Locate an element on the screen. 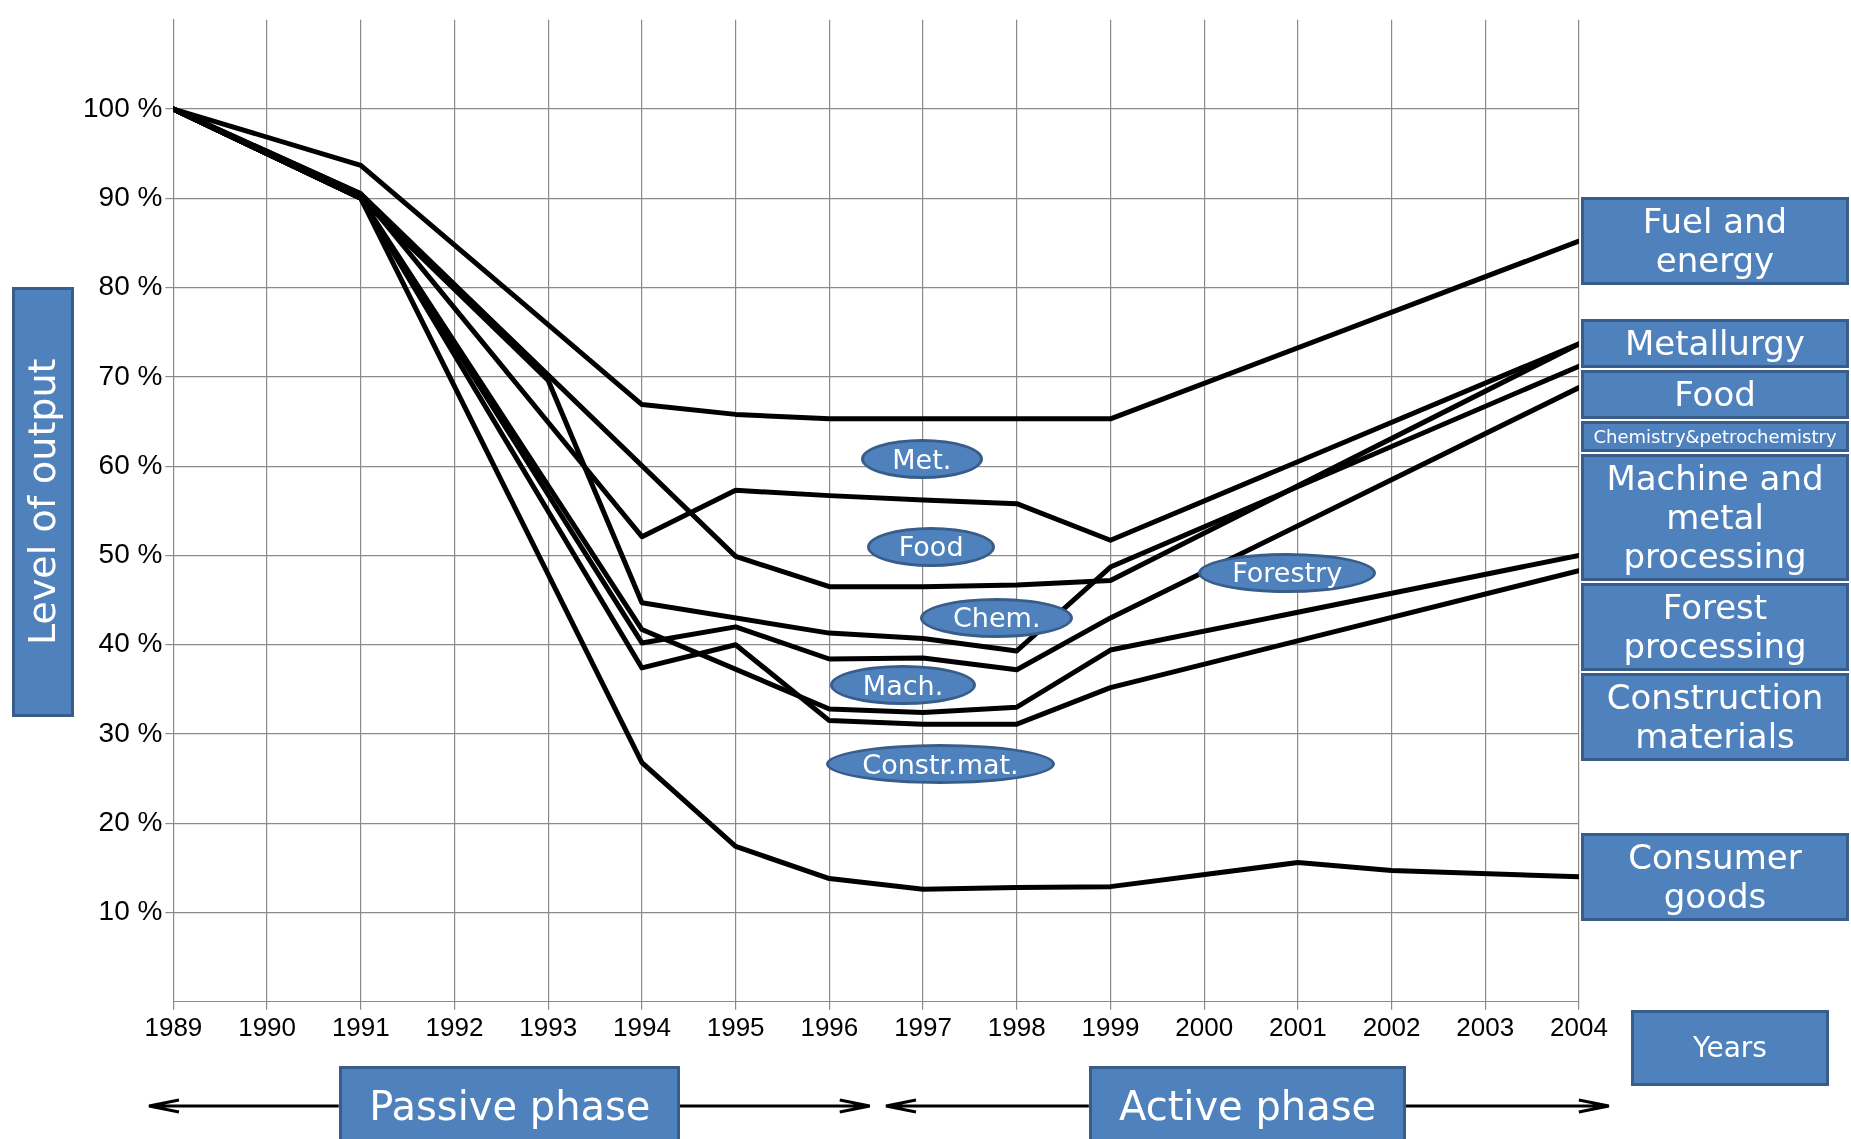  x-tick-label: 2001 is located at coordinates (1297, 1026).